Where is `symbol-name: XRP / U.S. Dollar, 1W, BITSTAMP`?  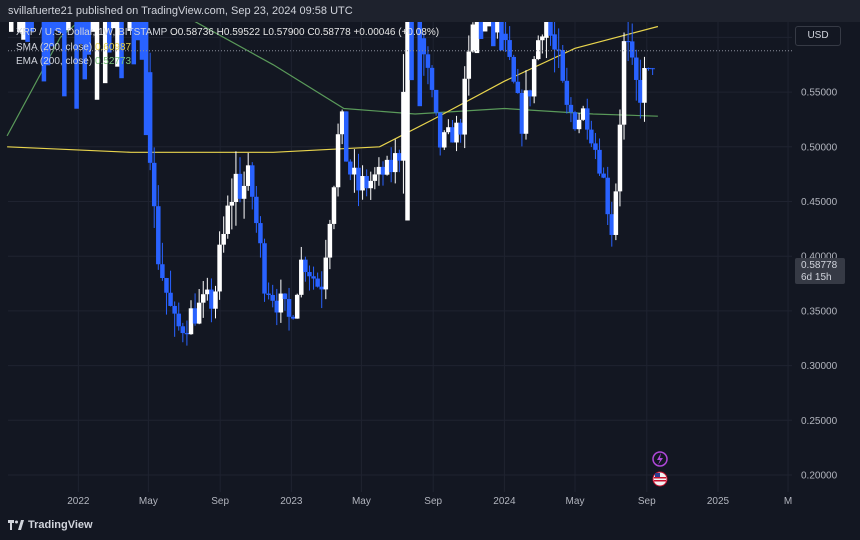 symbol-name: XRP / U.S. Dollar, 1W, BITSTAMP is located at coordinates (92, 32).